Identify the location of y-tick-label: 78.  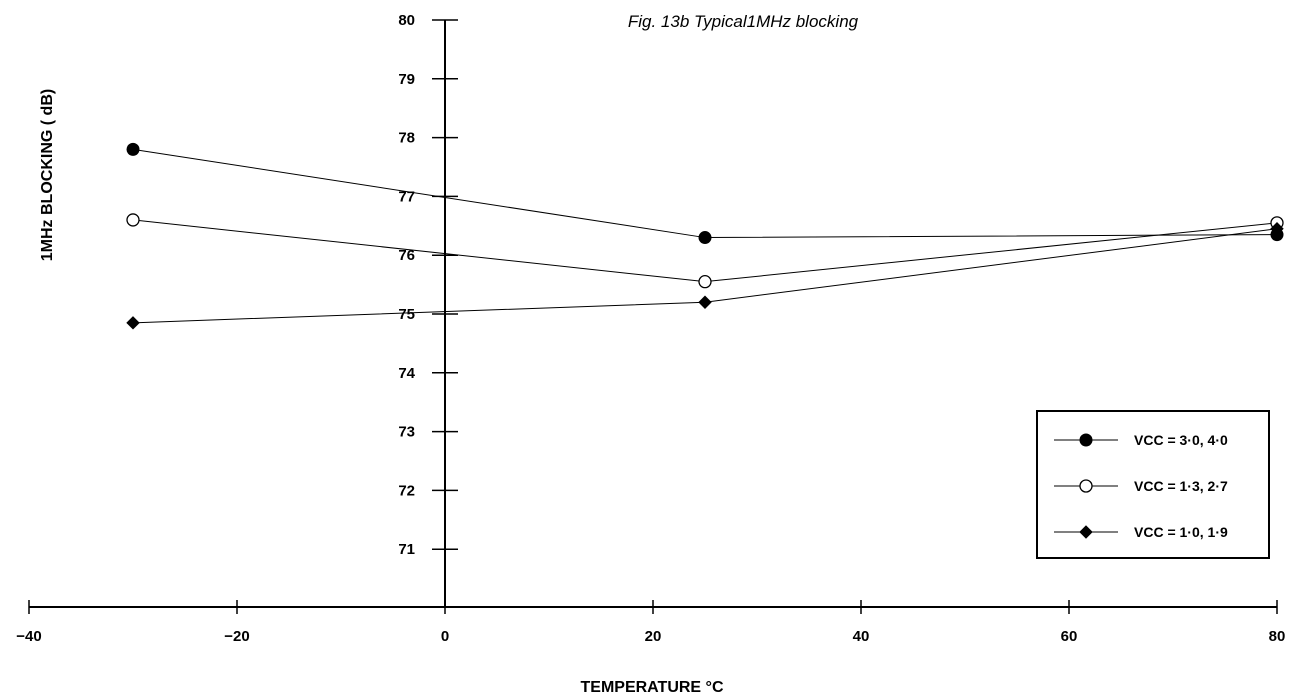
(406, 138).